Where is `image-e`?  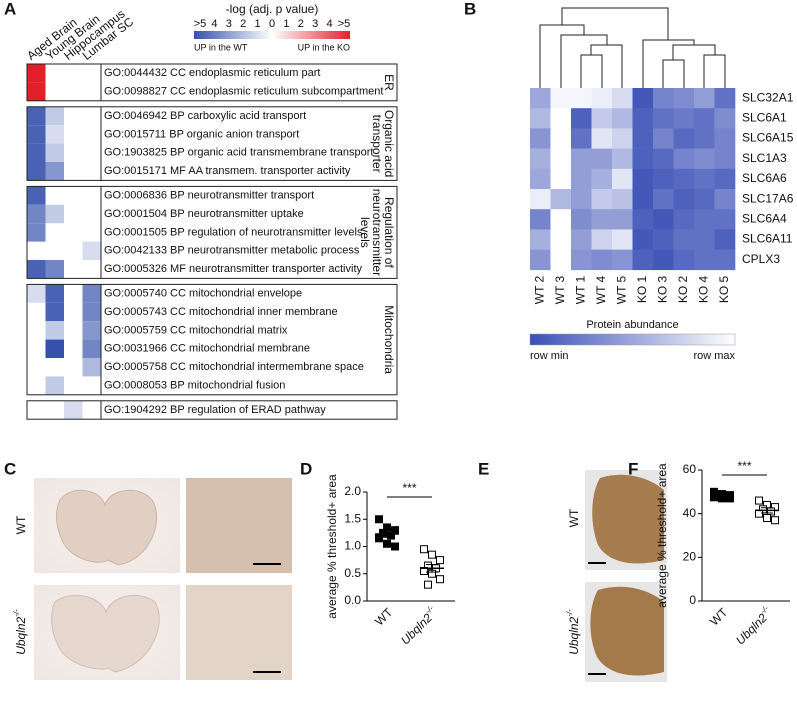
image-e is located at coordinates (626, 576).